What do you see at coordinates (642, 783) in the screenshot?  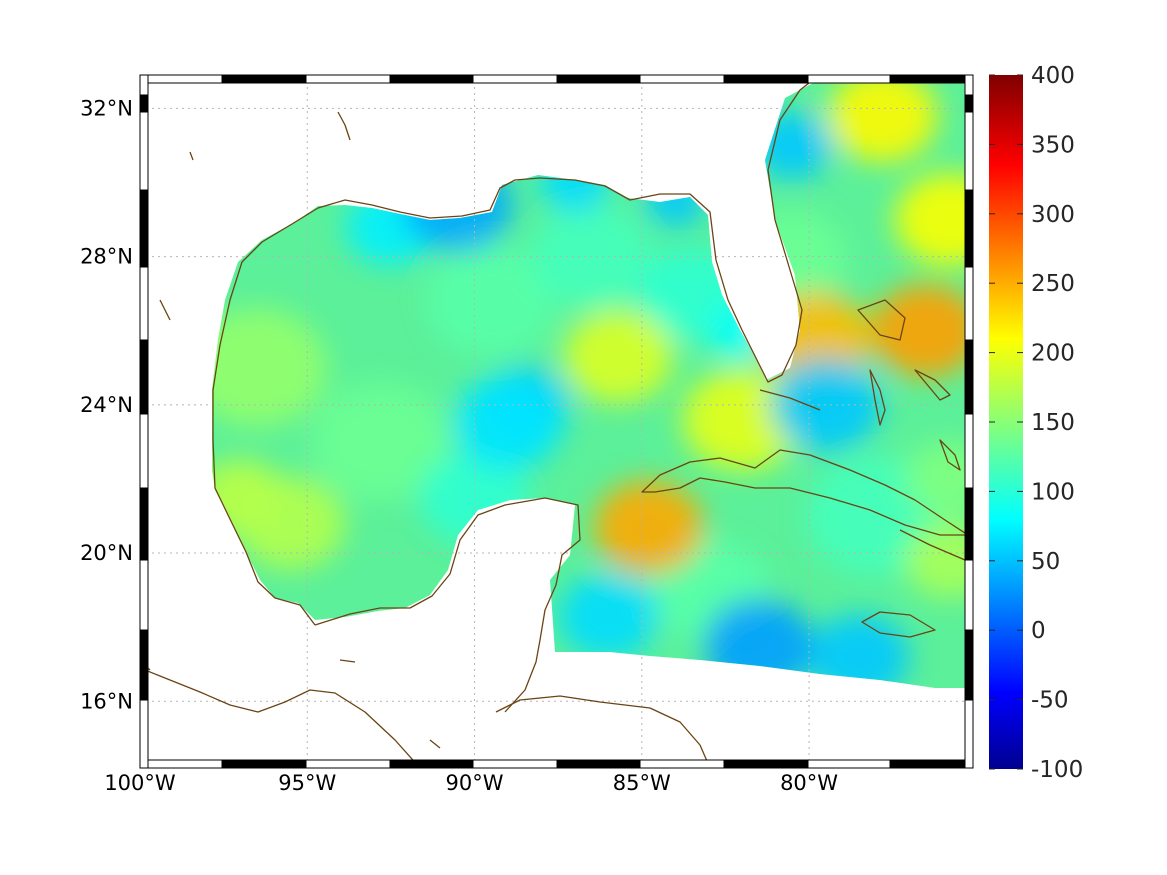 I see `x-tick-label: 85°W` at bounding box center [642, 783].